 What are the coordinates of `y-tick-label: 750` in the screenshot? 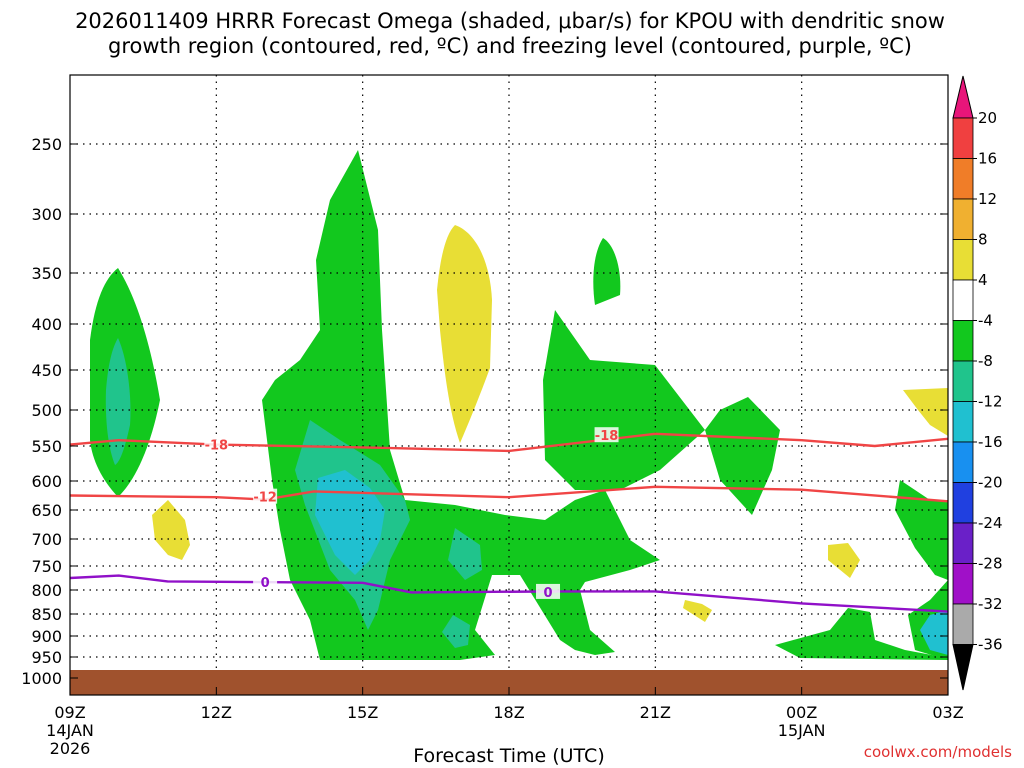 It's located at (46, 566).